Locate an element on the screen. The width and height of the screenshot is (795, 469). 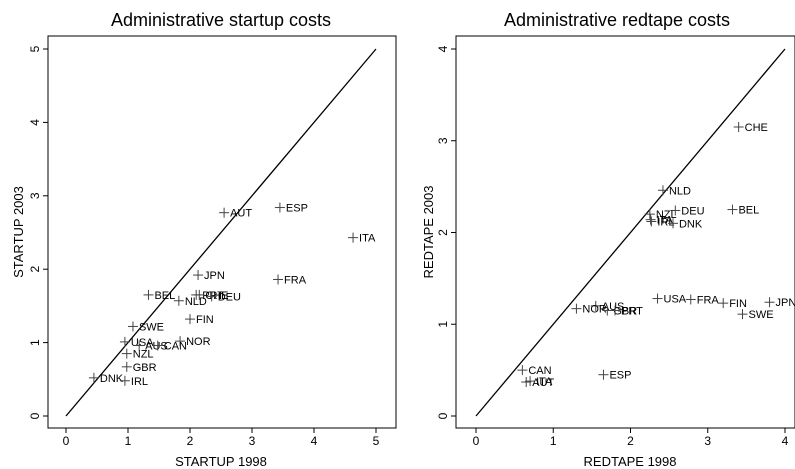
data-point: PRT is located at coordinates (626, 311).